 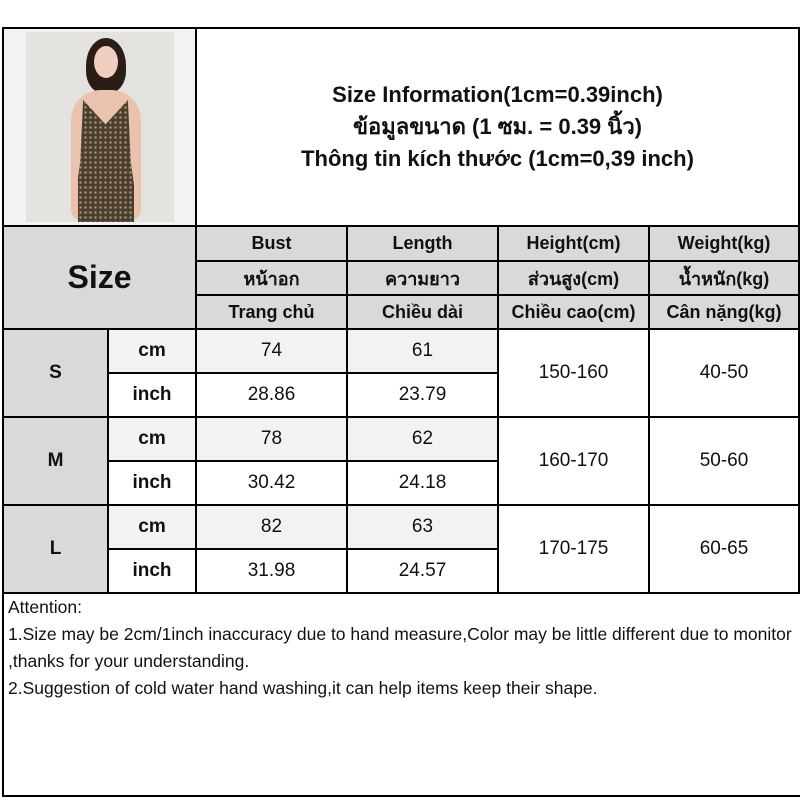 I want to click on col-header-height-vi: Chiều cao(cm), so click(x=573, y=312).